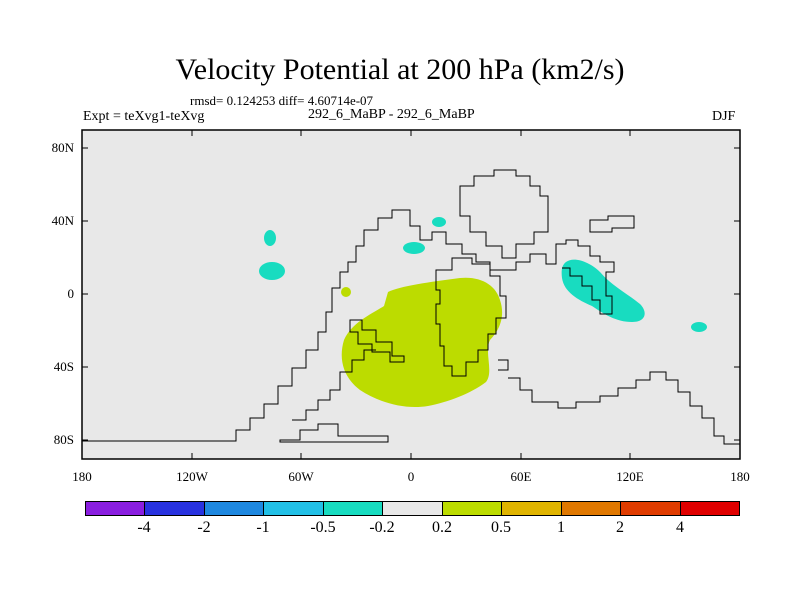  Describe the element at coordinates (346, 292) in the screenshot. I see `positive-anomaly-spot` at that location.